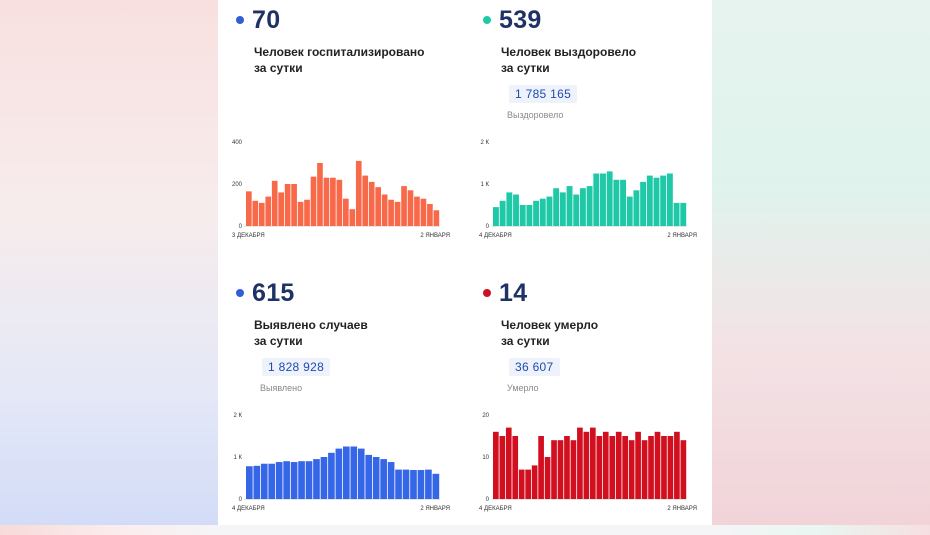 This screenshot has width=930, height=535. What do you see at coordinates (238, 416) in the screenshot?
I see `y-tick-label: 2 К` at bounding box center [238, 416].